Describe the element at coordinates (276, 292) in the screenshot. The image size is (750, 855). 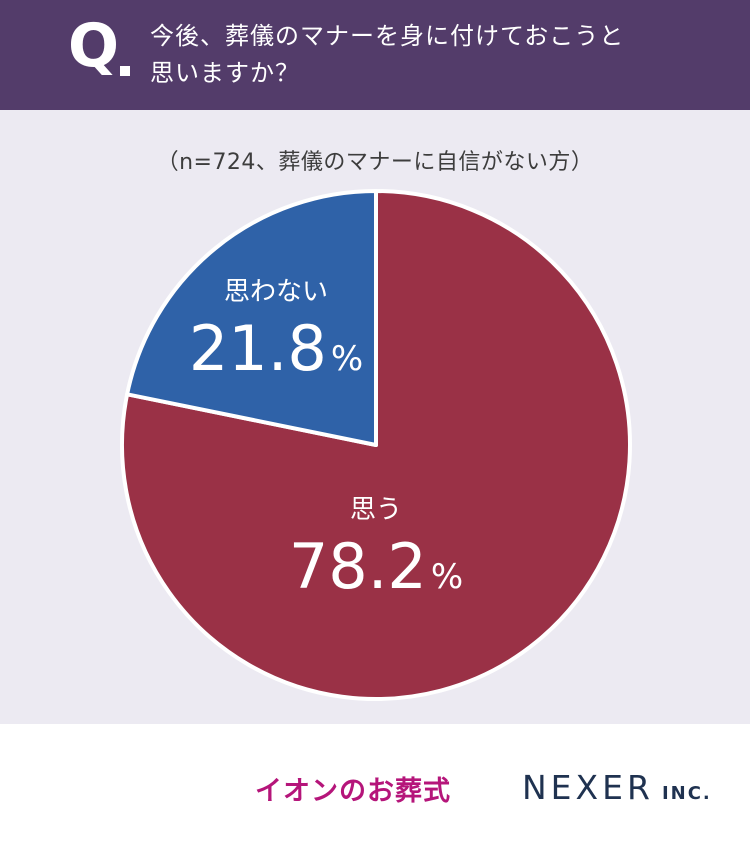
I see `slice-label-1: 思わない` at that location.